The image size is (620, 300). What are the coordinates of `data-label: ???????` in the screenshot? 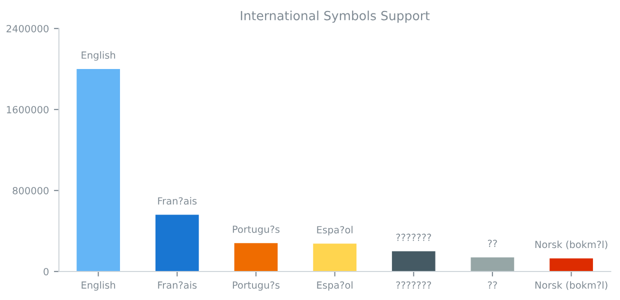 It's located at (414, 237).